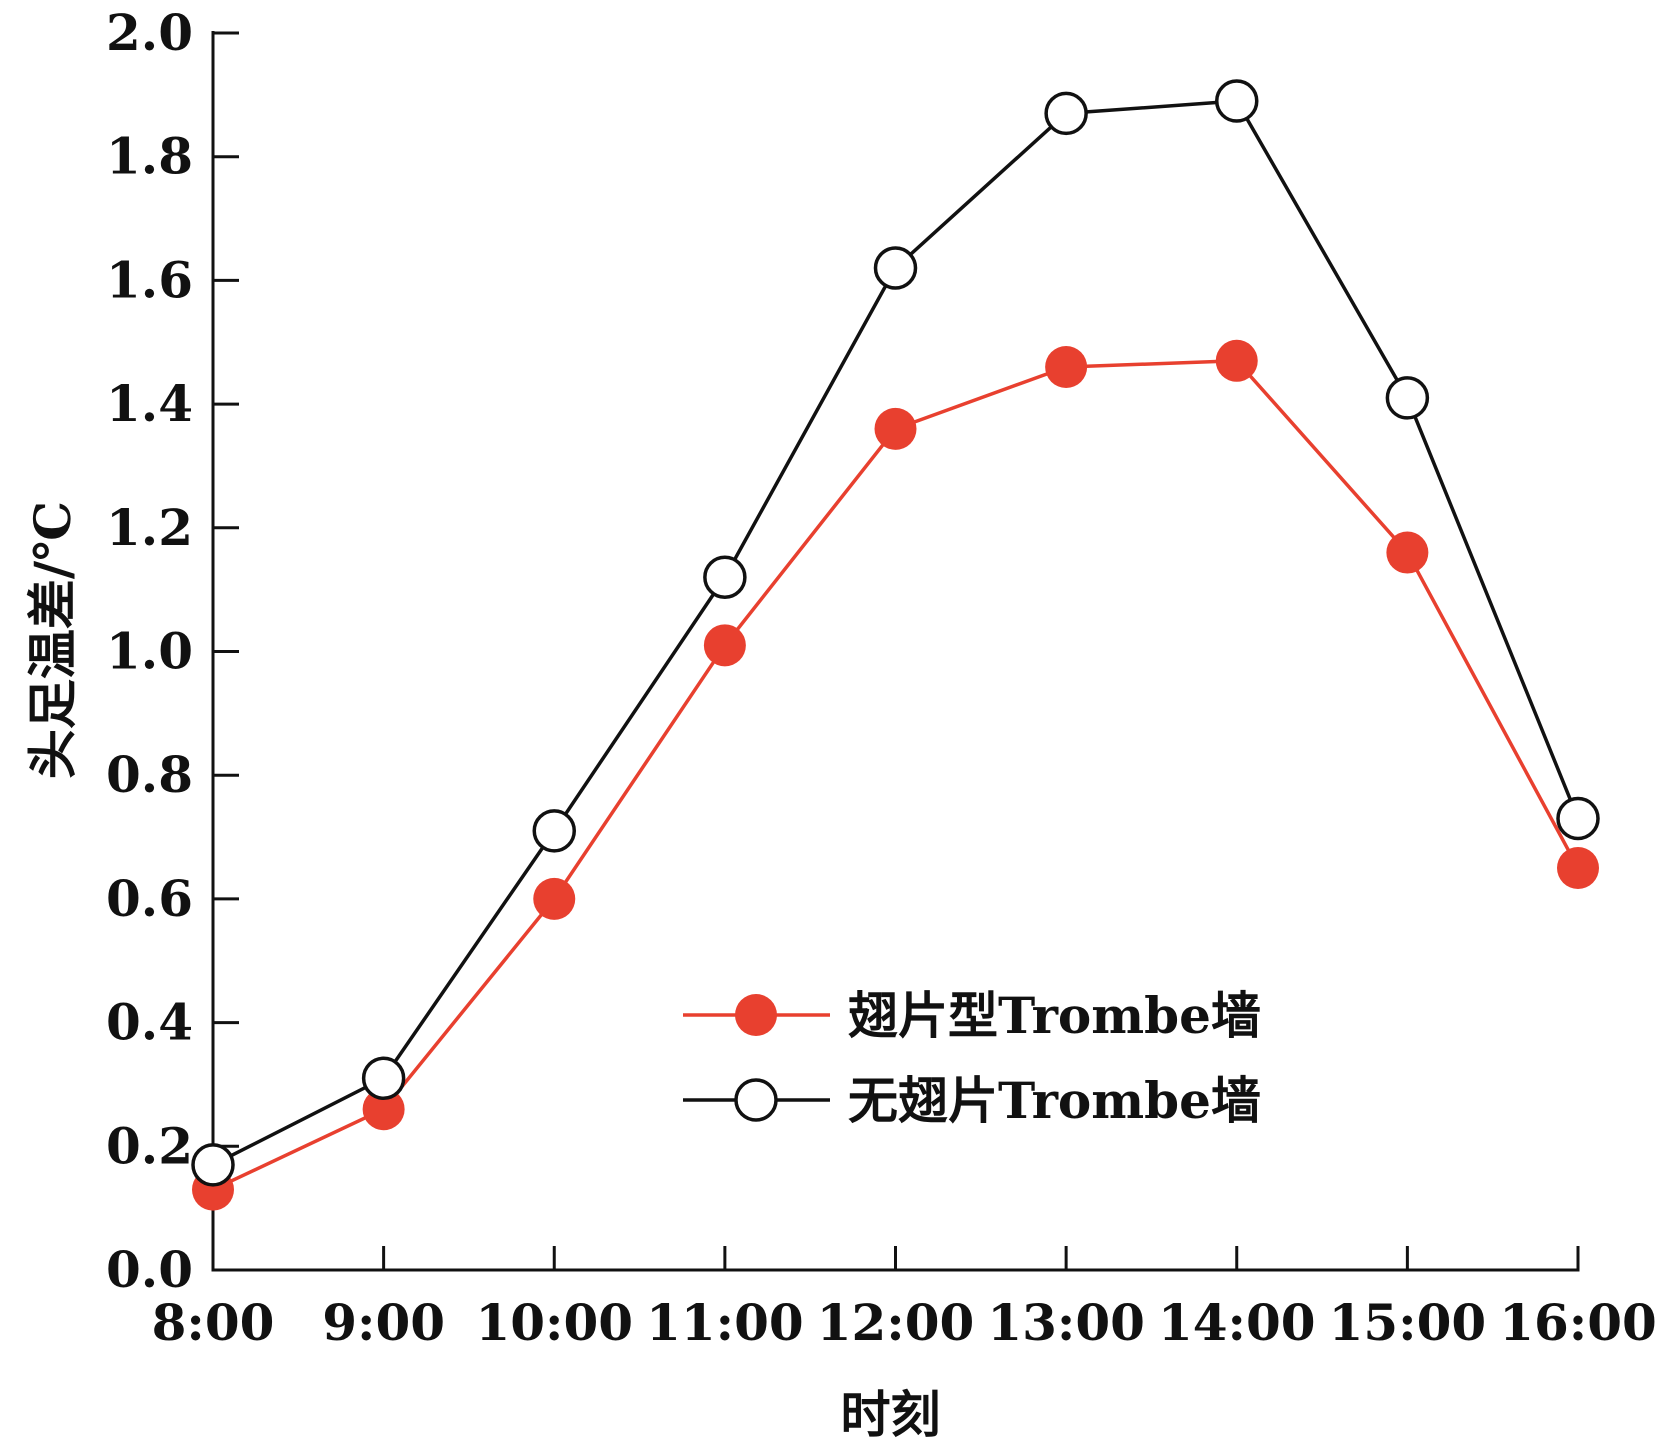 This screenshot has width=1662, height=1446. What do you see at coordinates (149, 651) in the screenshot?
I see `y-tick-label: 1.0` at bounding box center [149, 651].